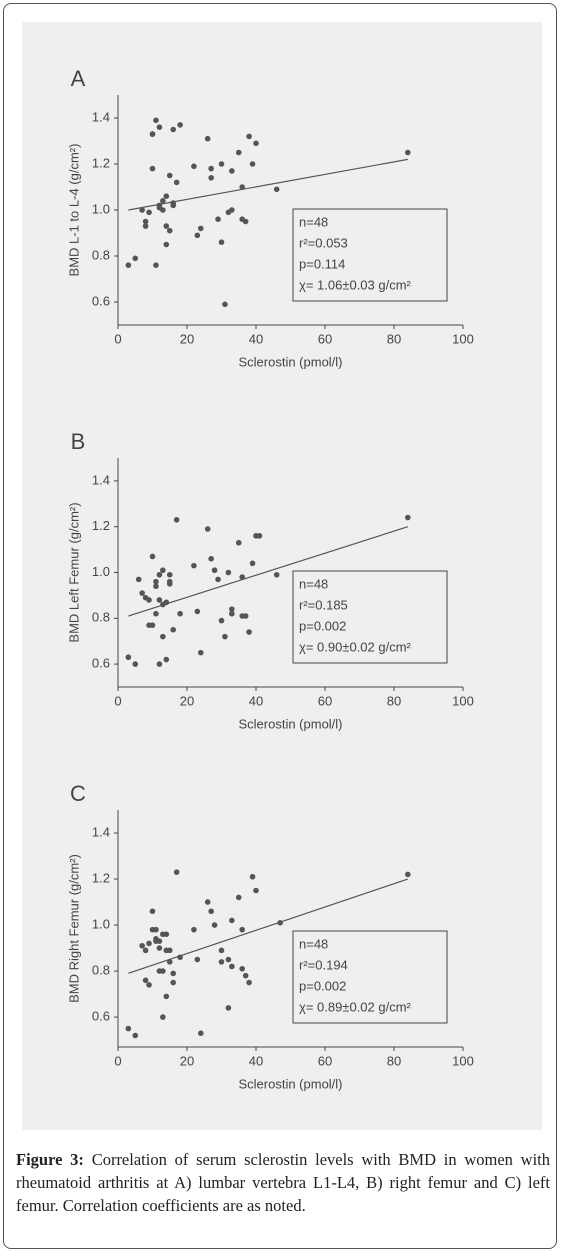 Image resolution: width=564 pixels, height=1256 pixels. What do you see at coordinates (322, 263) in the screenshot?
I see `annotation: p=0.114` at bounding box center [322, 263].